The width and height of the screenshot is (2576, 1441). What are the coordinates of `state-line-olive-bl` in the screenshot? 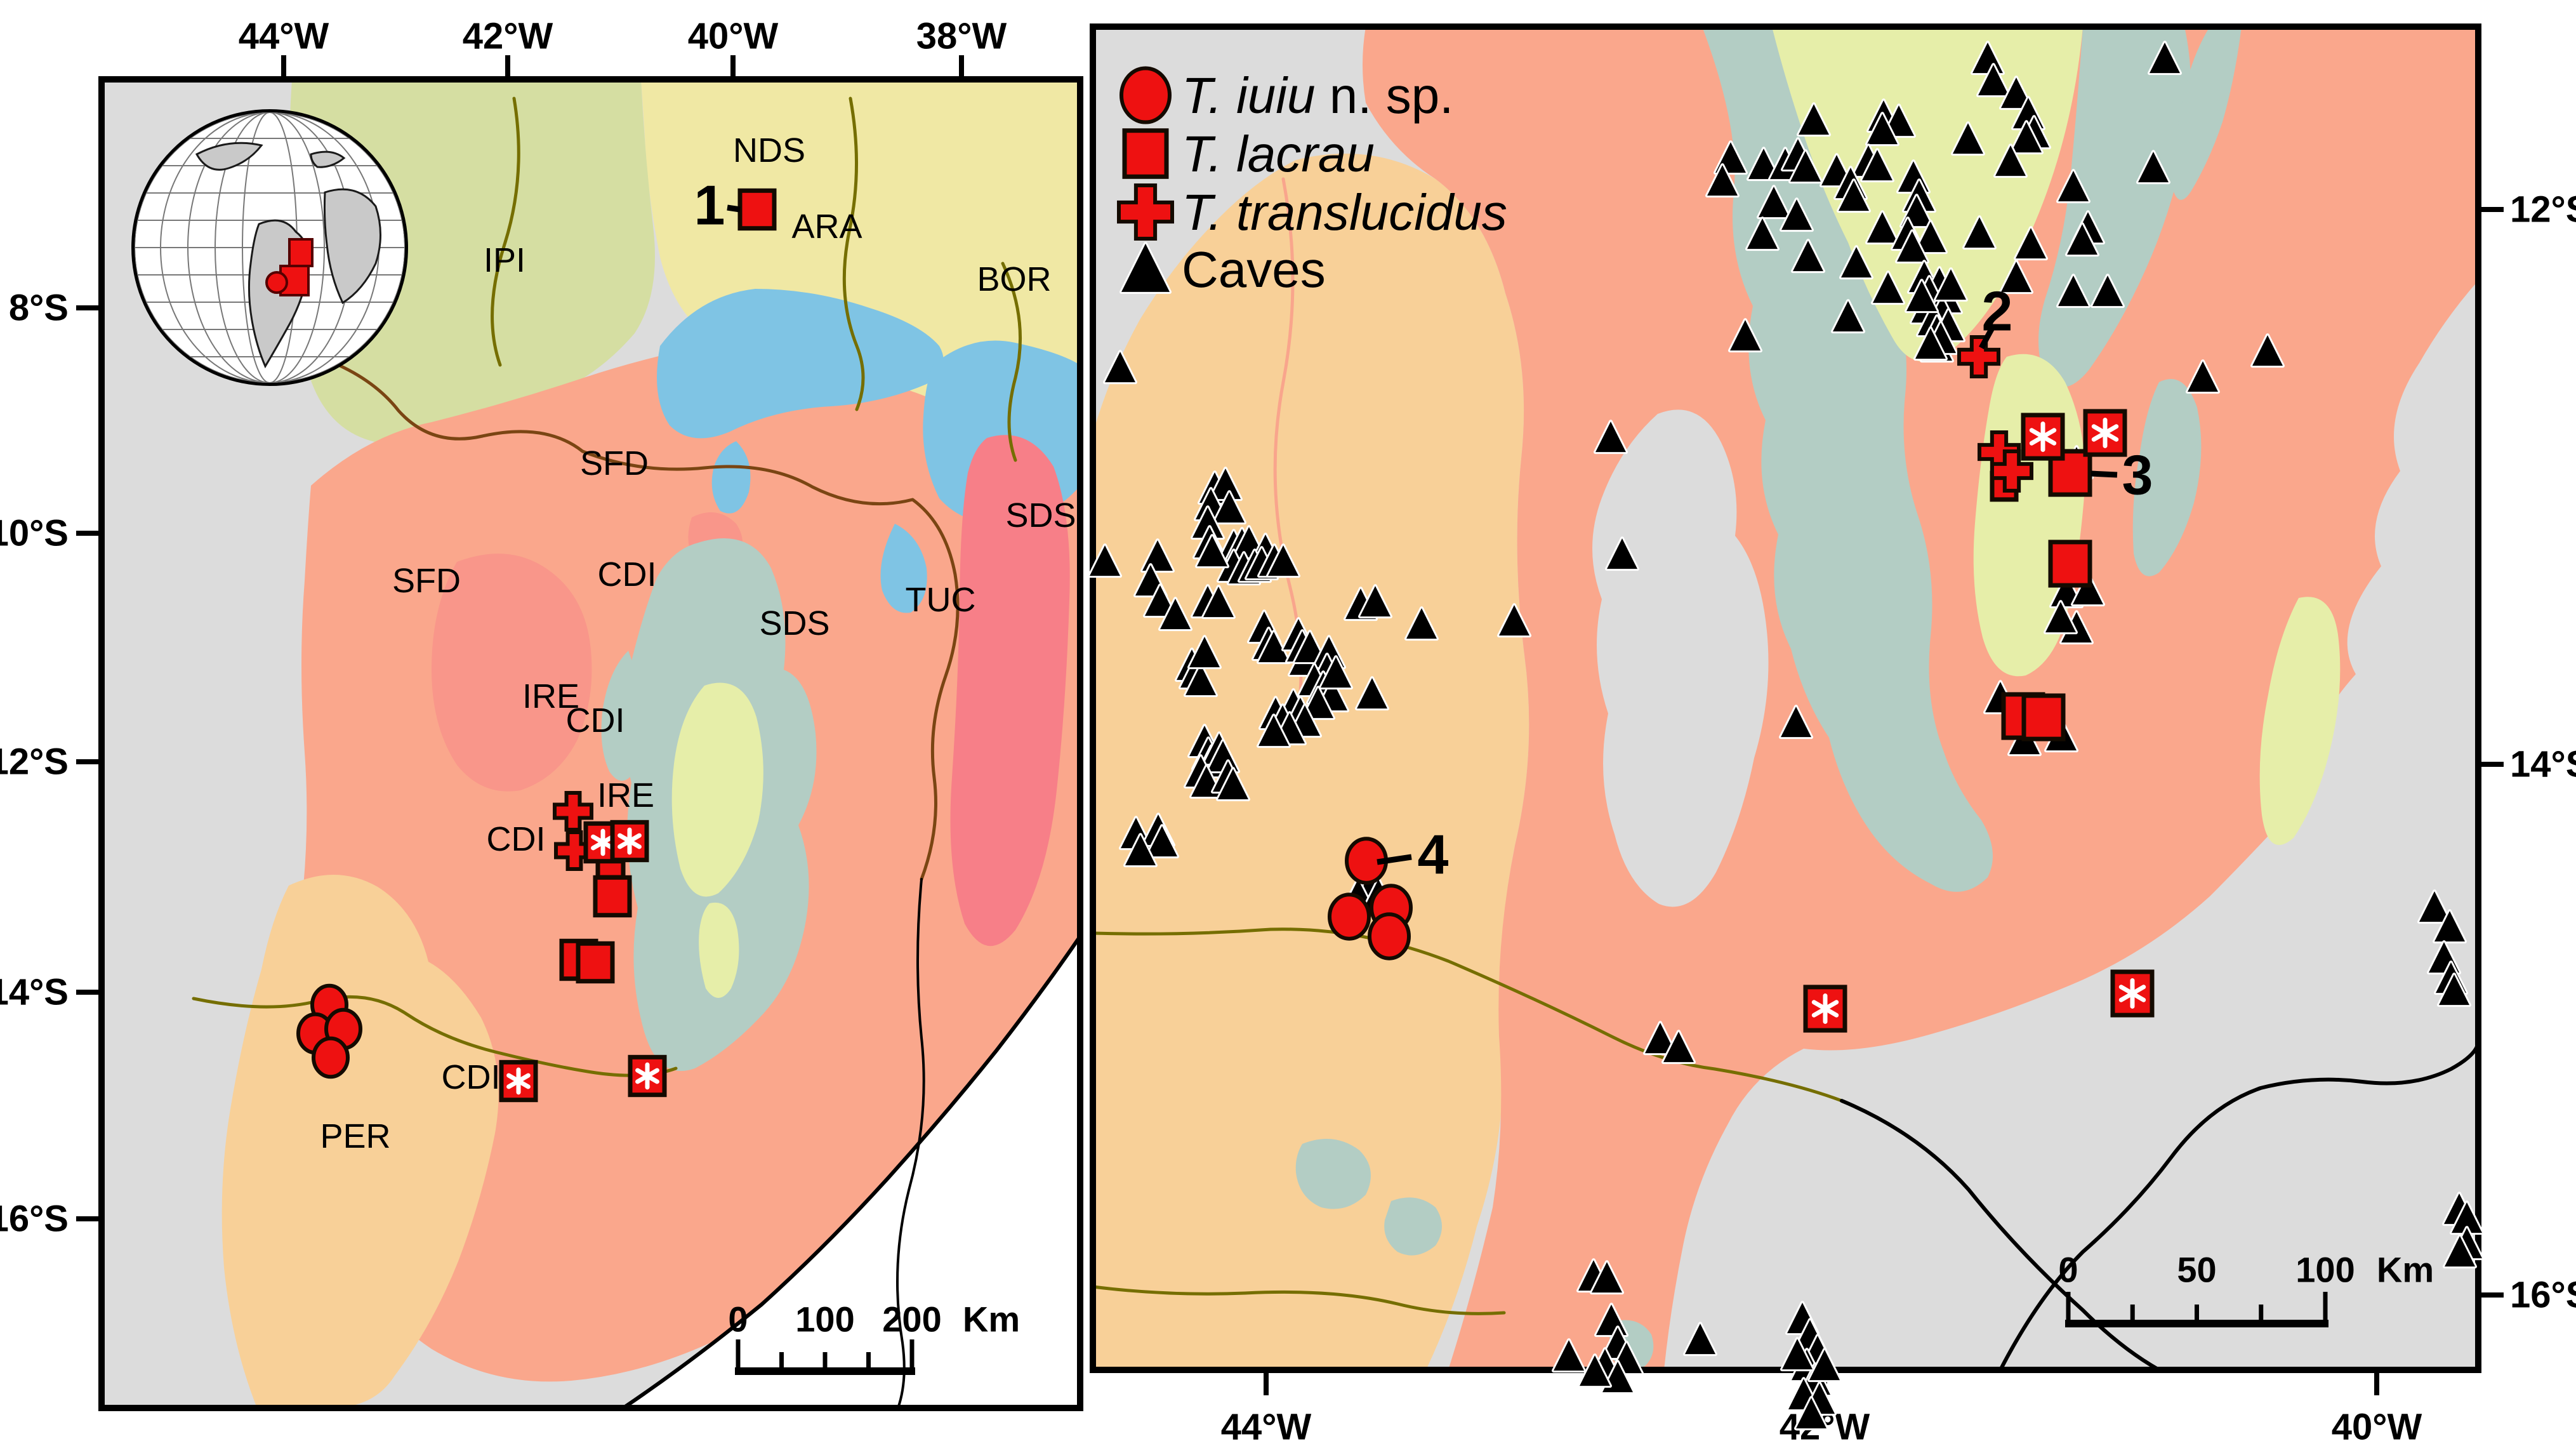 It's located at (1298, 1300).